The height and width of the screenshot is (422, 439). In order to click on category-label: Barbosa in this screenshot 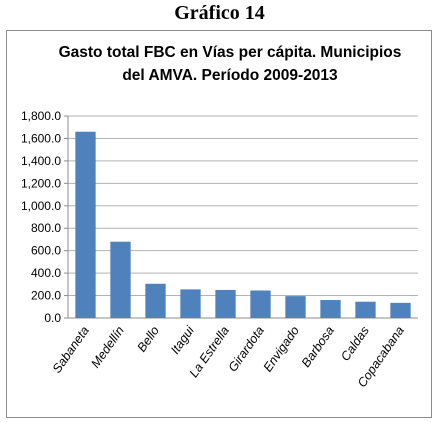, I will do `click(318, 347)`.